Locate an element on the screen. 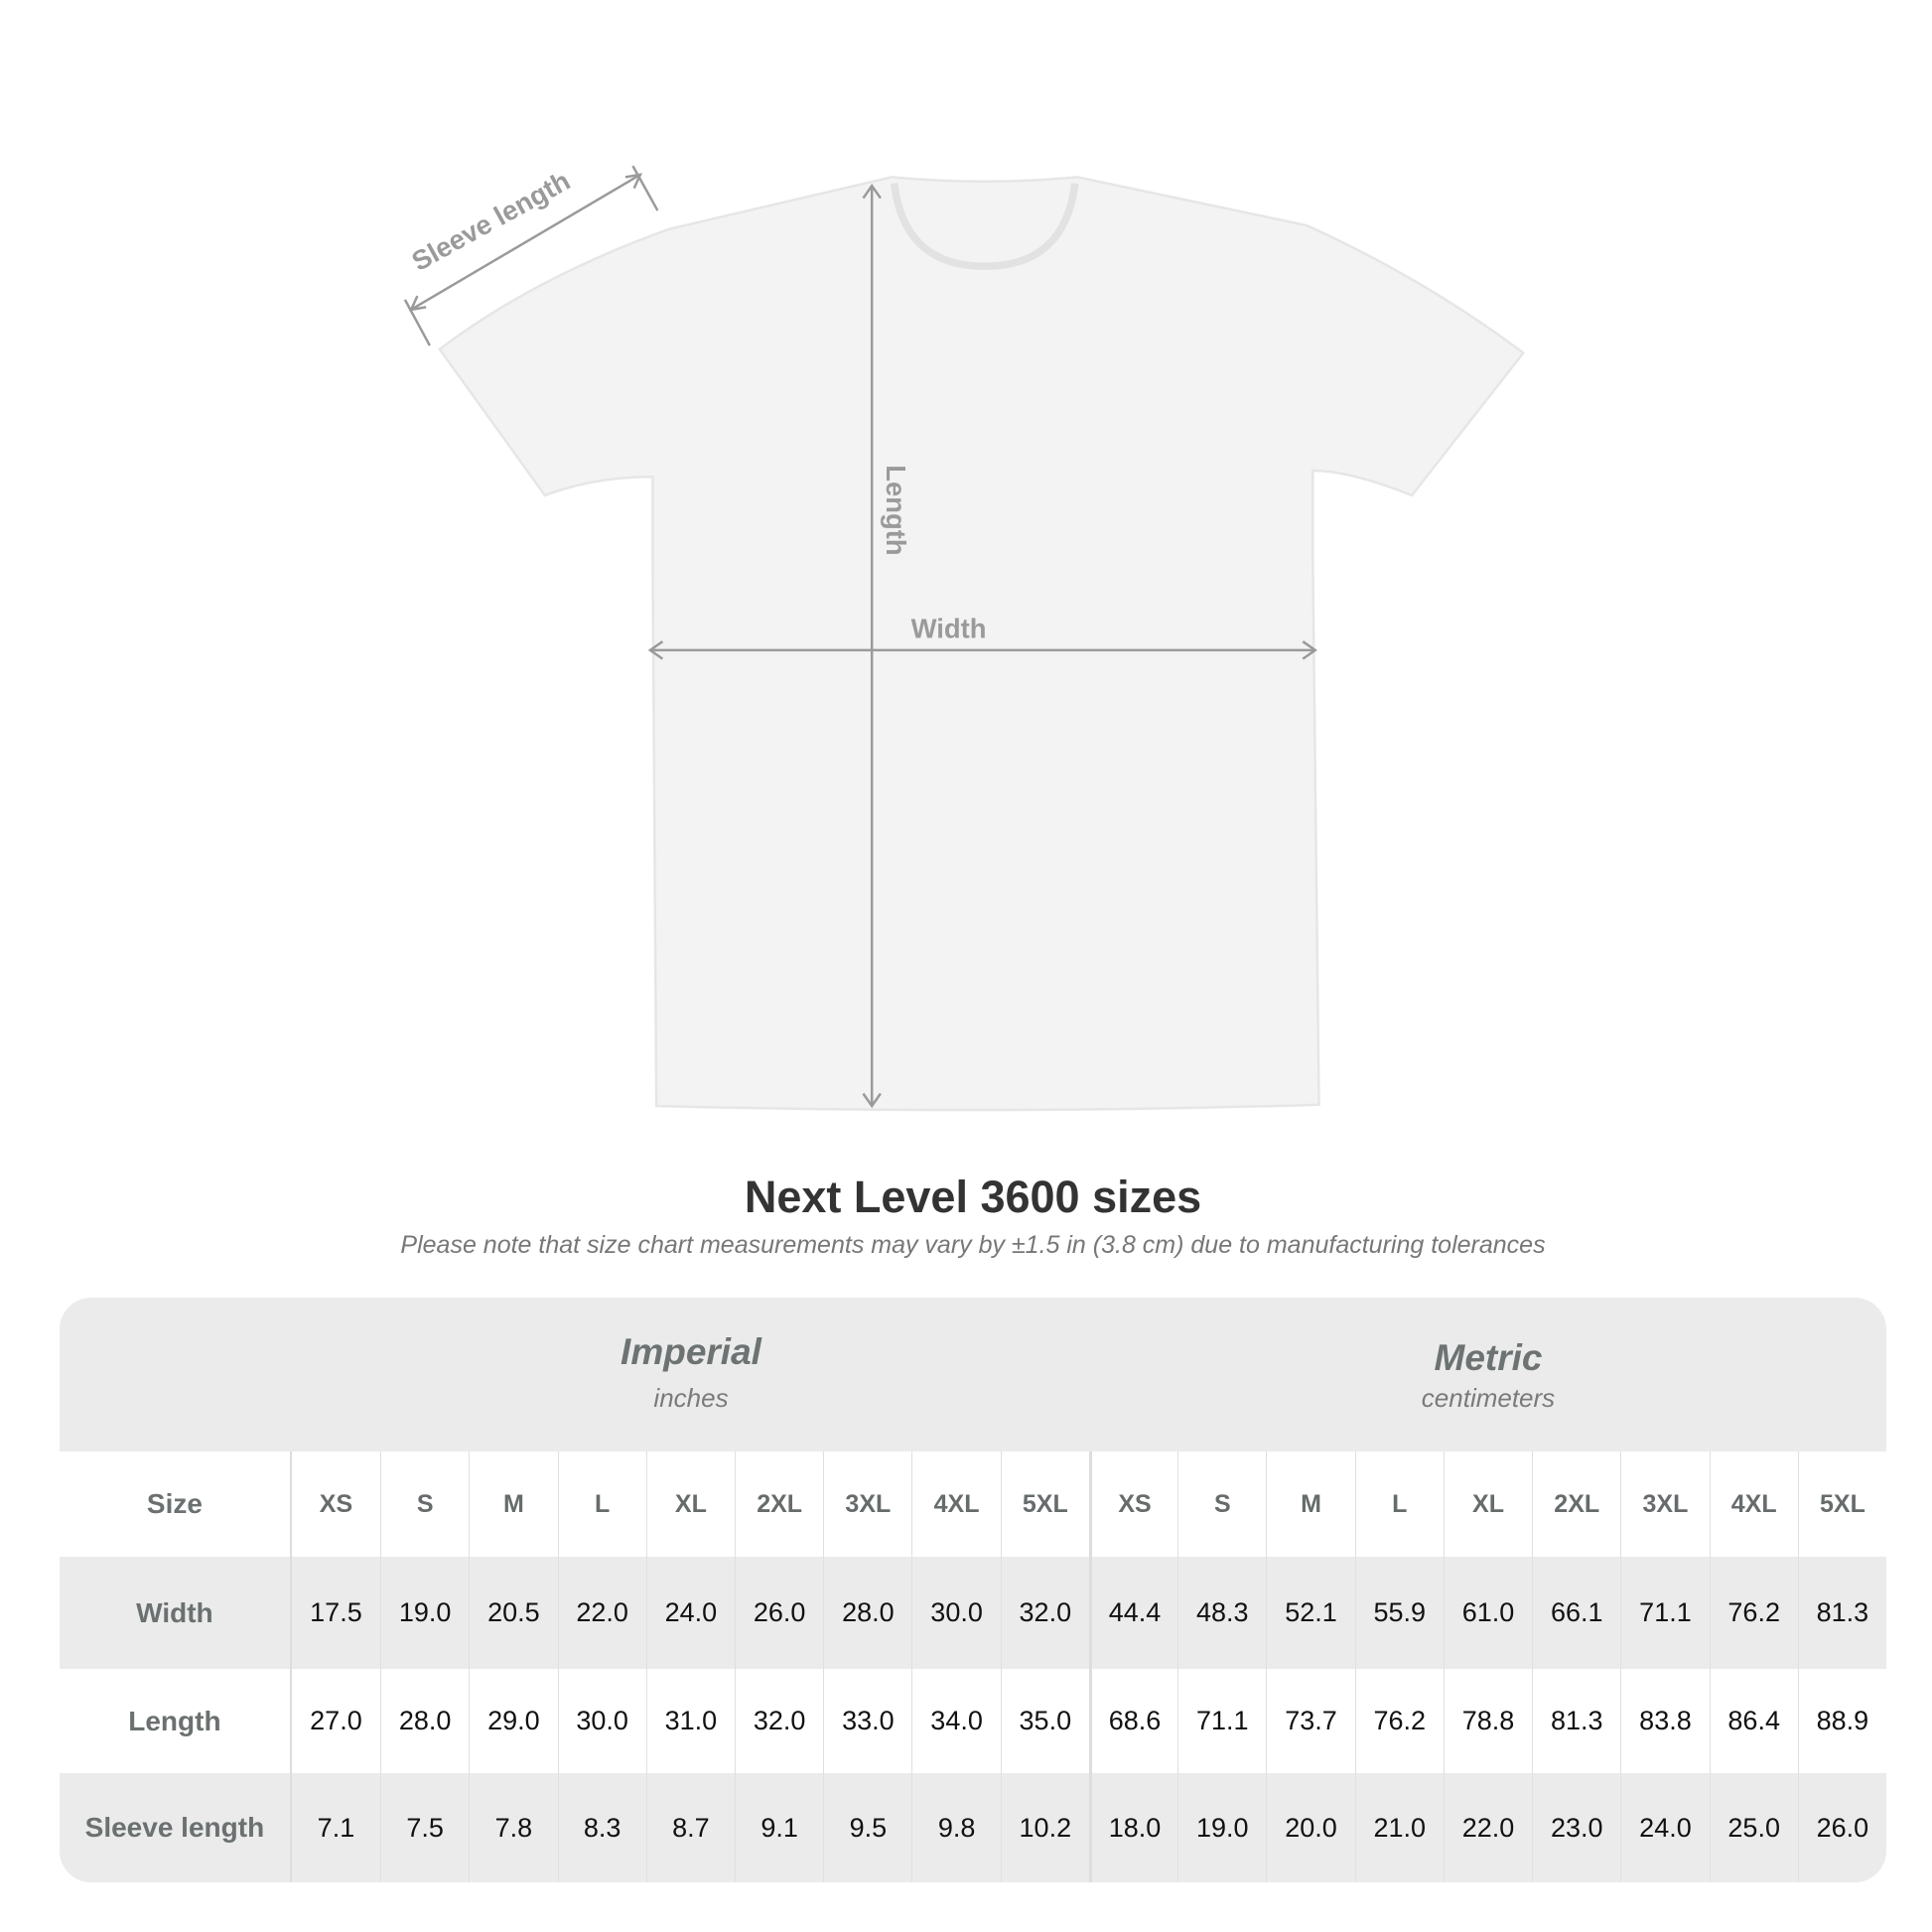 This screenshot has height=1932, width=1932. table-cell: 20.5 is located at coordinates (513, 1613).